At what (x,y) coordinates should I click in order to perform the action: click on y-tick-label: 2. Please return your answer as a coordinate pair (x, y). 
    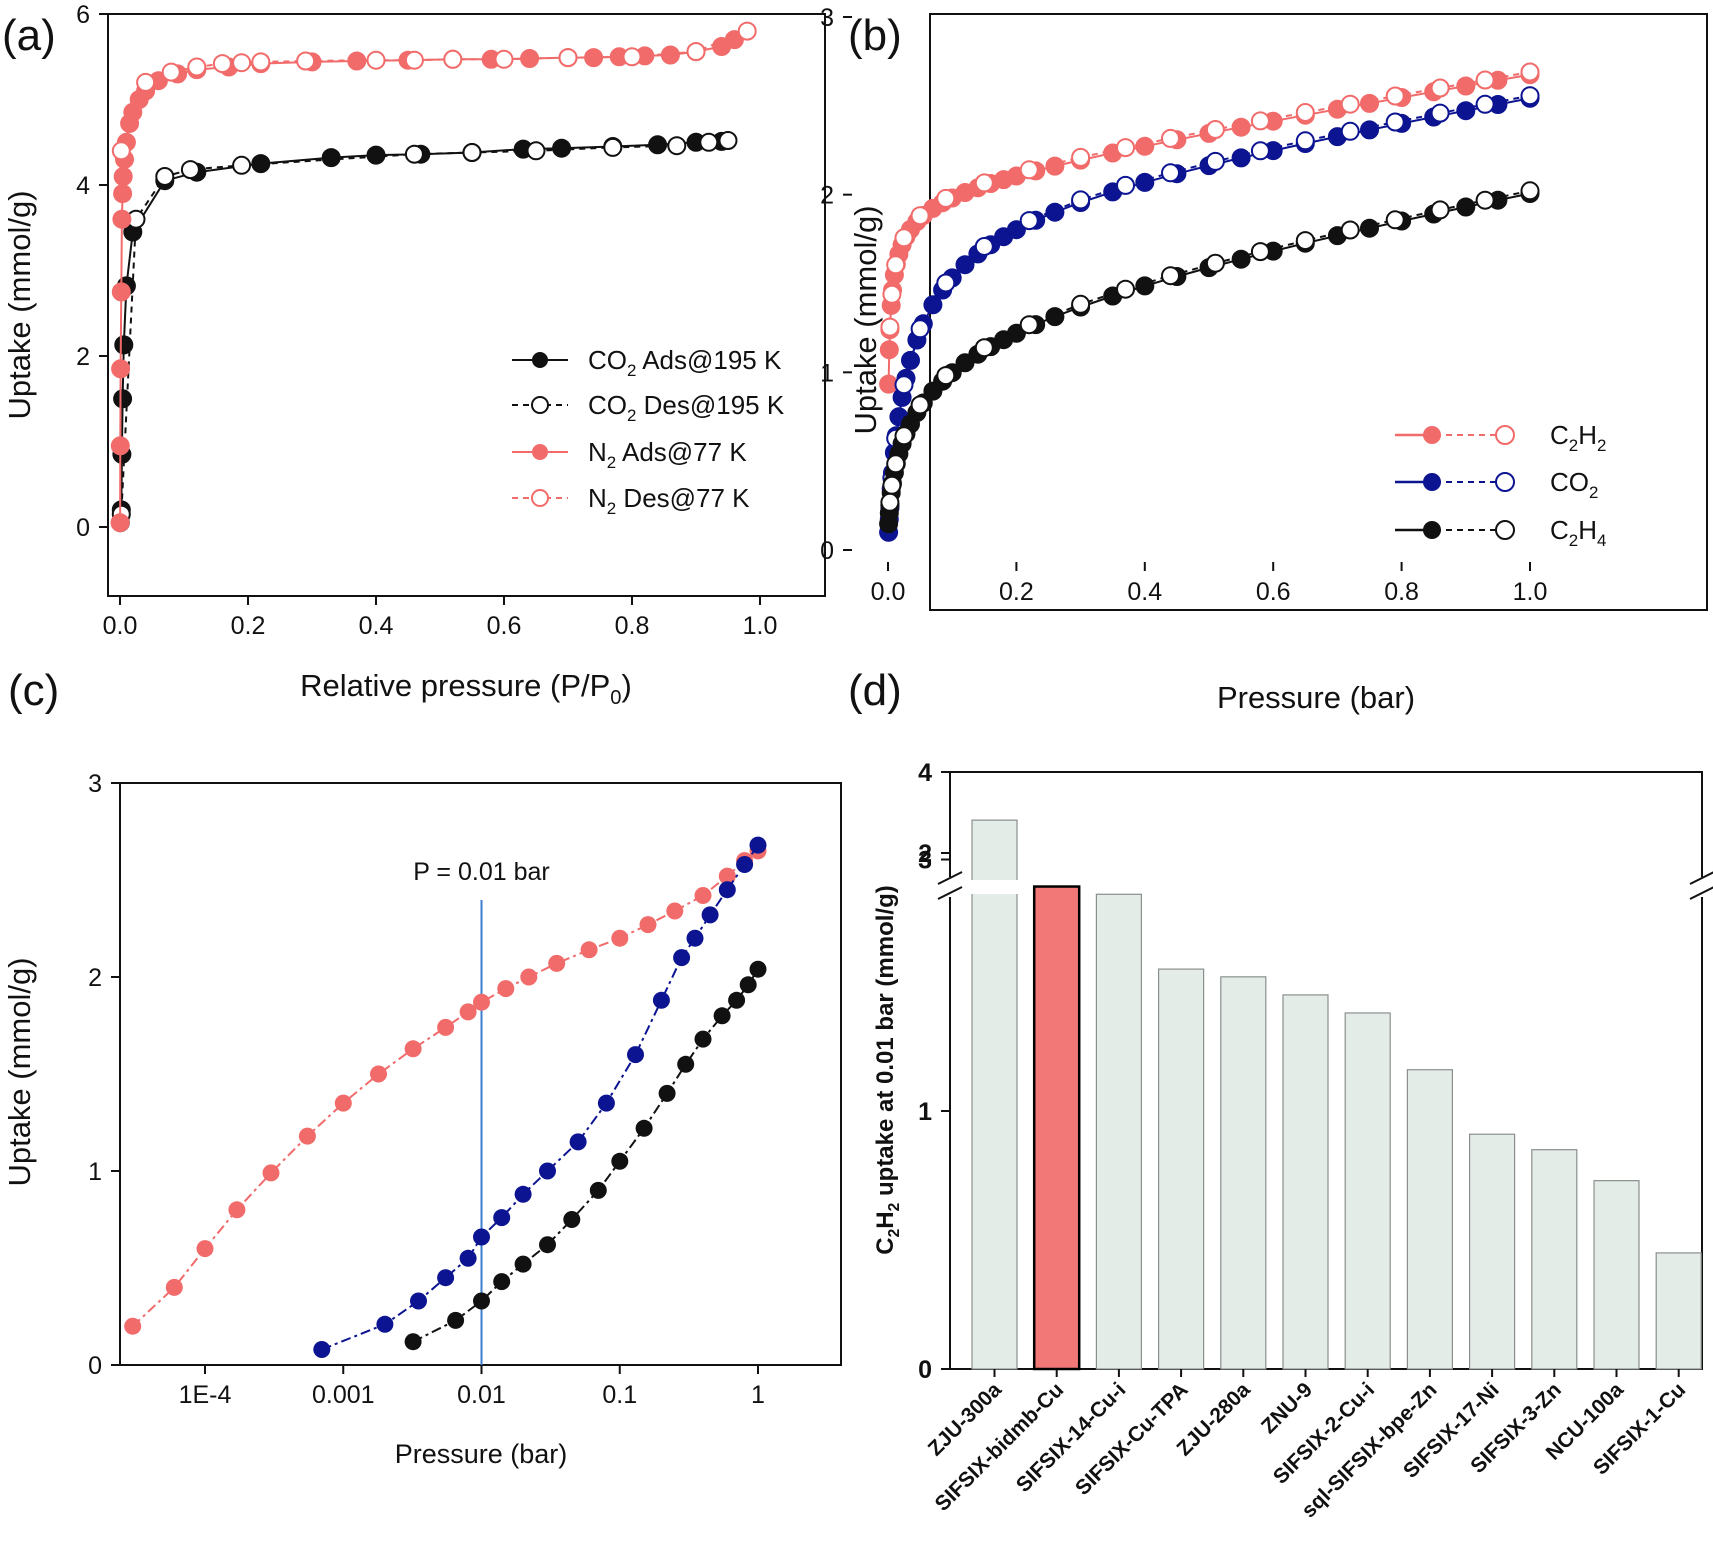
    Looking at the image, I should click on (925, 854).